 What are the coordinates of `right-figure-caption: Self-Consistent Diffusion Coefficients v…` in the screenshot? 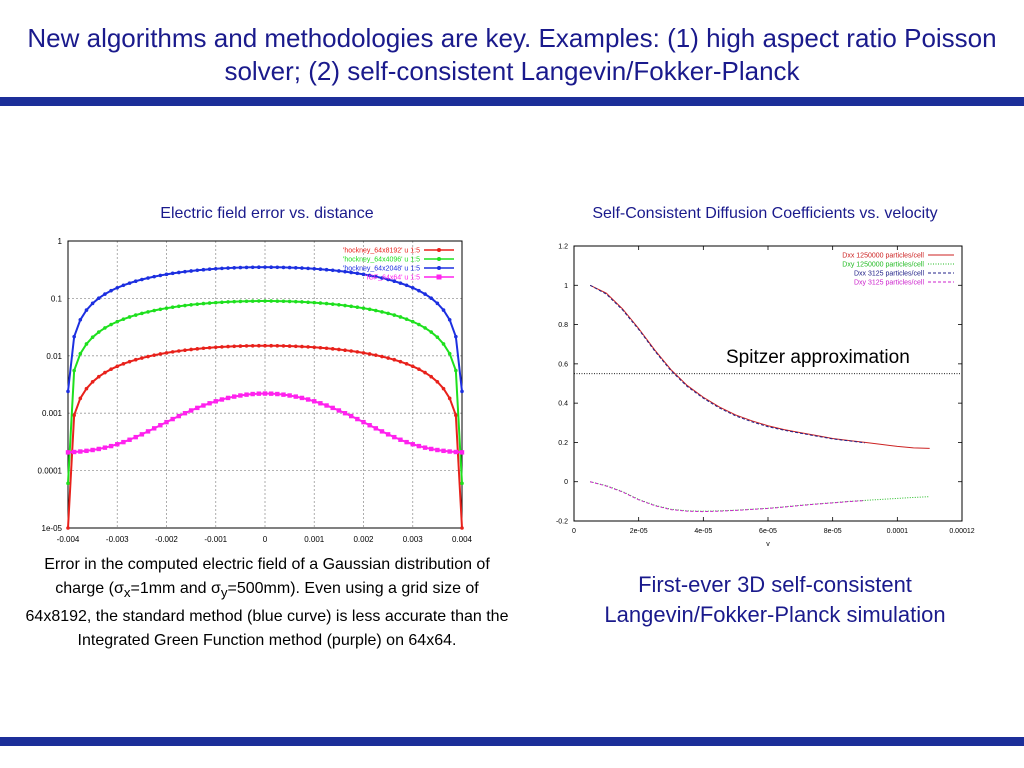 It's located at (765, 213).